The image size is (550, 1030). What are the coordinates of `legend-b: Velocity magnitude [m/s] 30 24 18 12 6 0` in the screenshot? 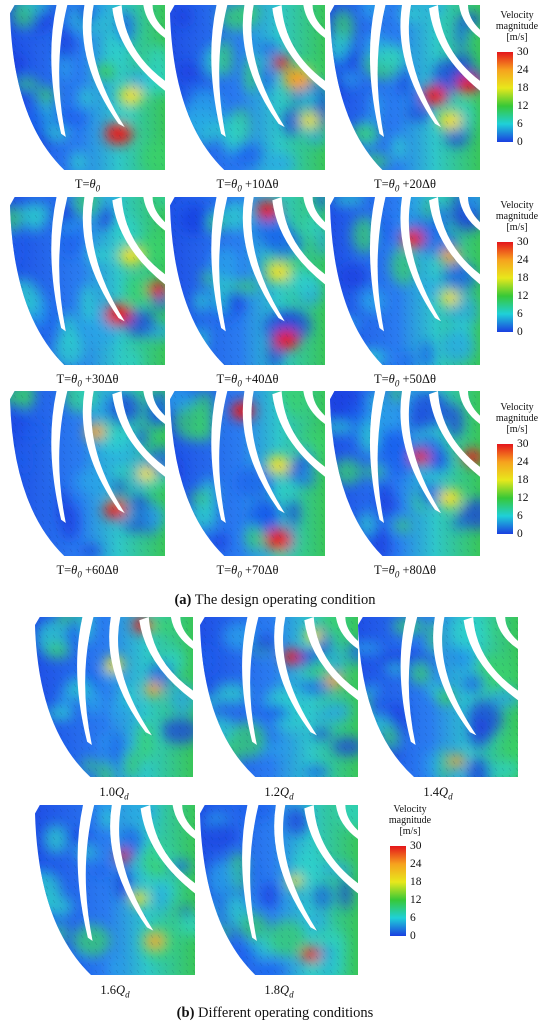 It's located at (411, 879).